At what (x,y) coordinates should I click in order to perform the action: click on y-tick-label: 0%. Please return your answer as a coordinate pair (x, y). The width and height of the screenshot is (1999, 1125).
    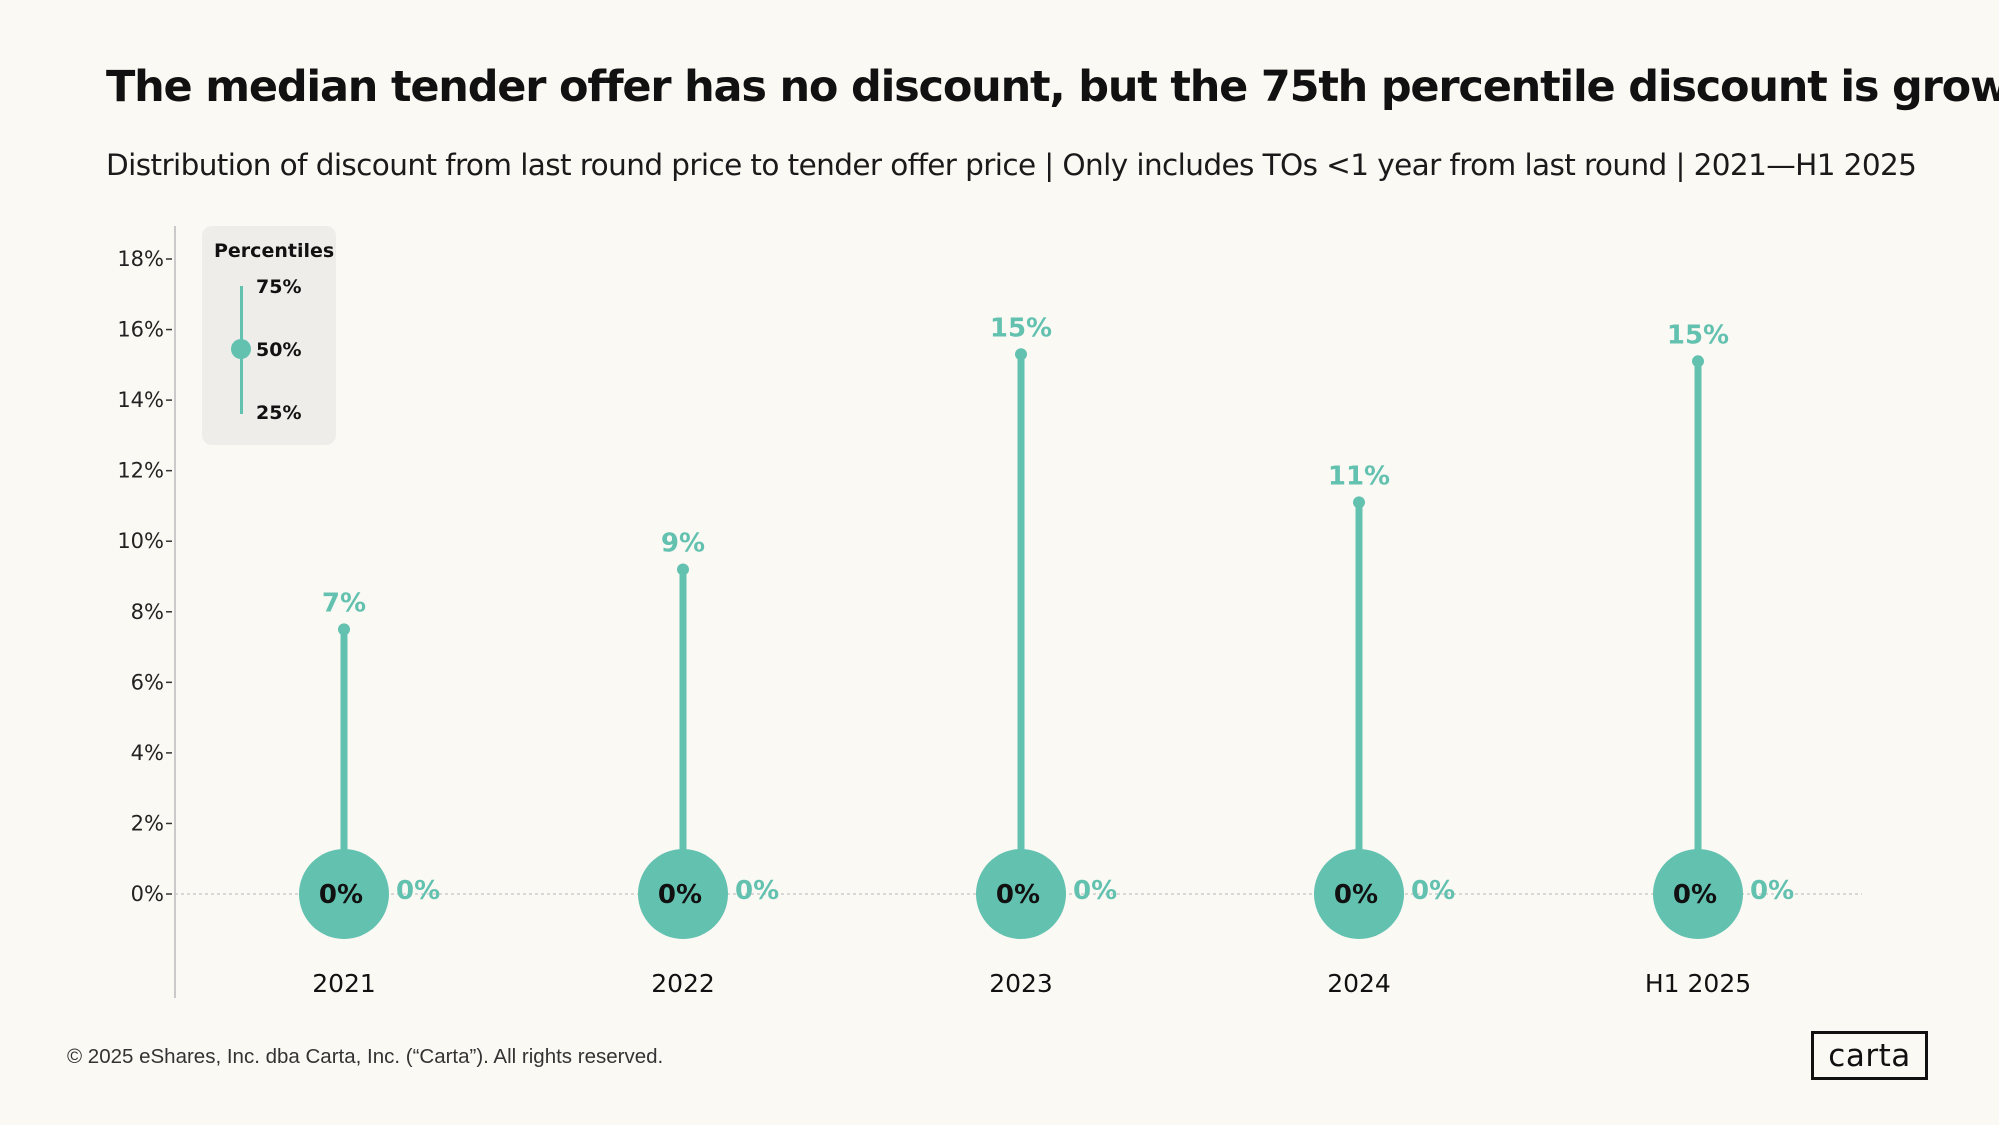
    Looking at the image, I should click on (147, 894).